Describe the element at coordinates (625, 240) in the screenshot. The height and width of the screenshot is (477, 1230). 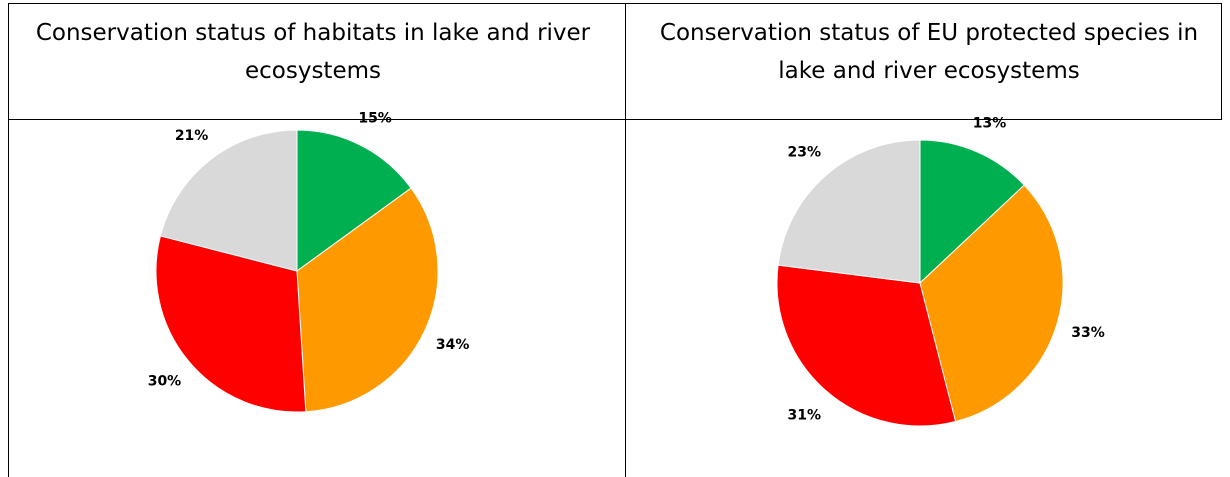
I see `table-divider-vertical` at that location.